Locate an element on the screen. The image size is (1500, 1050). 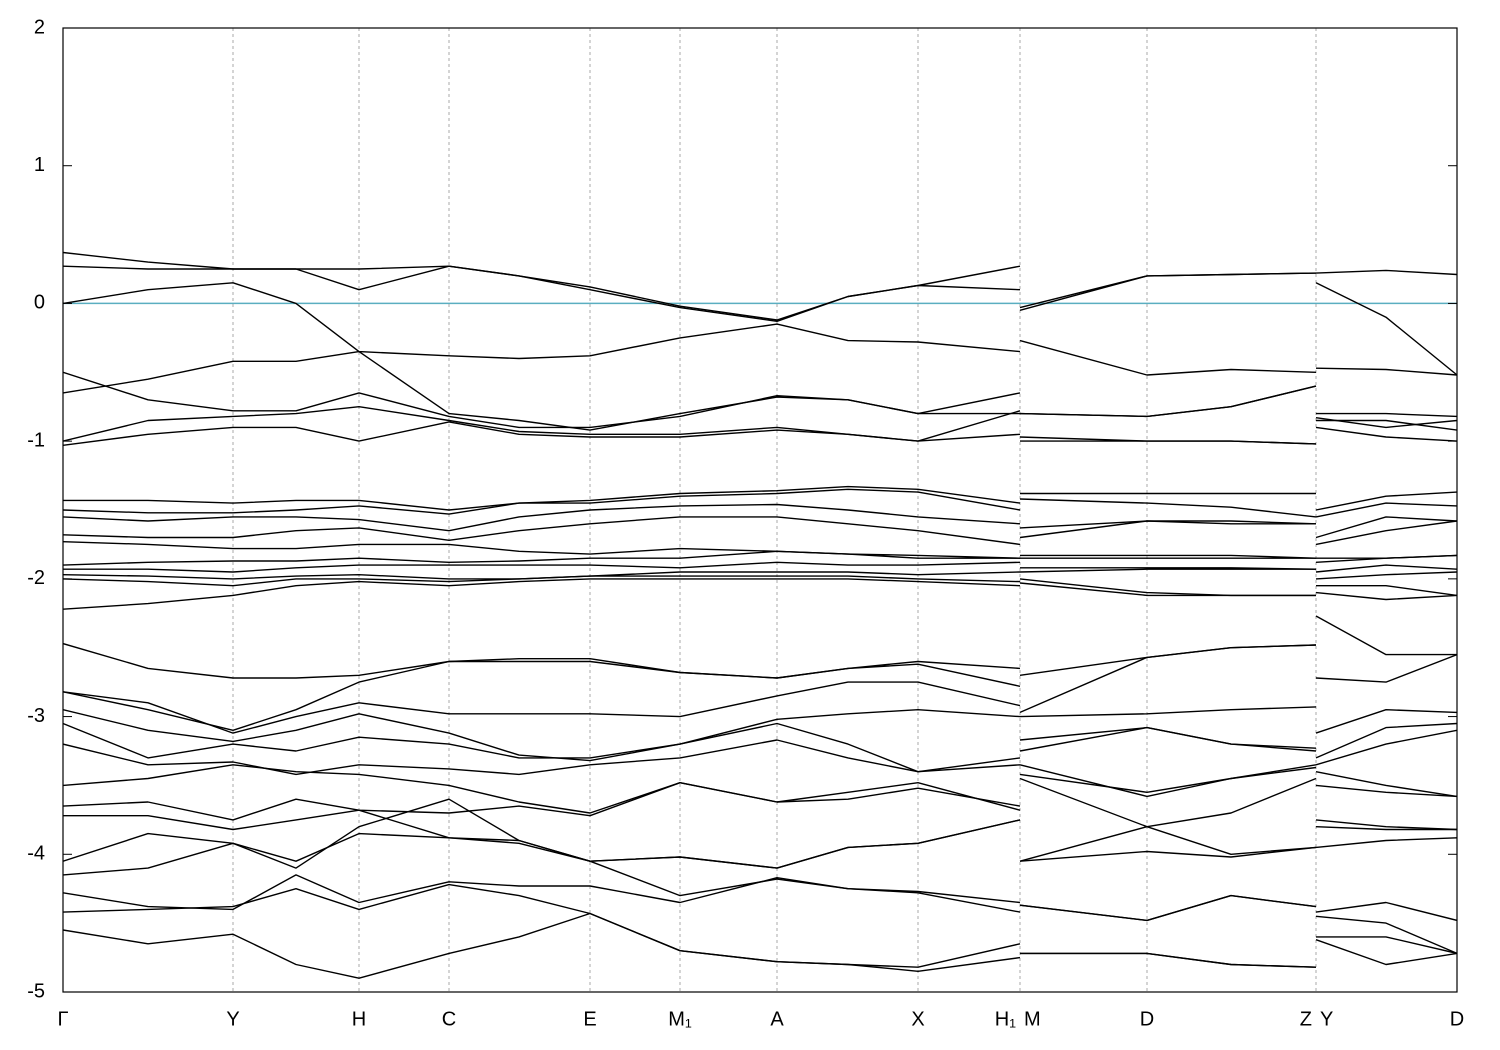
y-tick-label: 0 is located at coordinates (39, 303).